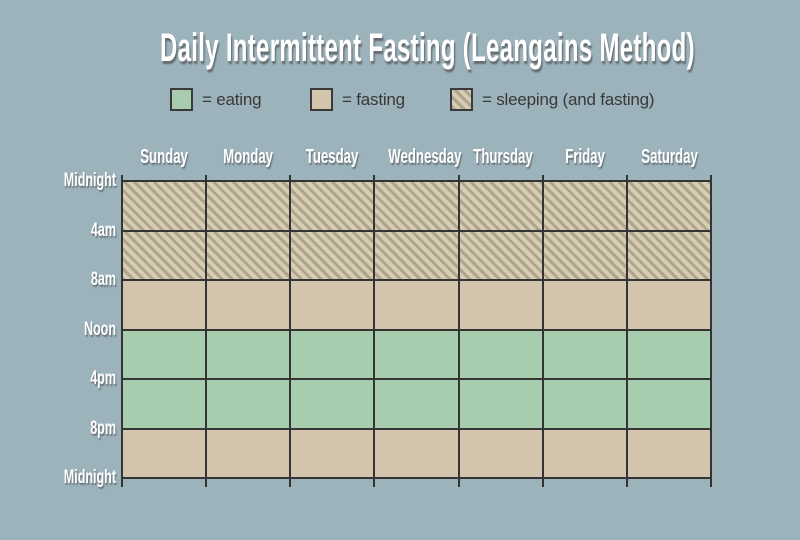 This screenshot has width=800, height=540. What do you see at coordinates (416, 453) in the screenshot?
I see `schedule-band-fasting-8pm` at bounding box center [416, 453].